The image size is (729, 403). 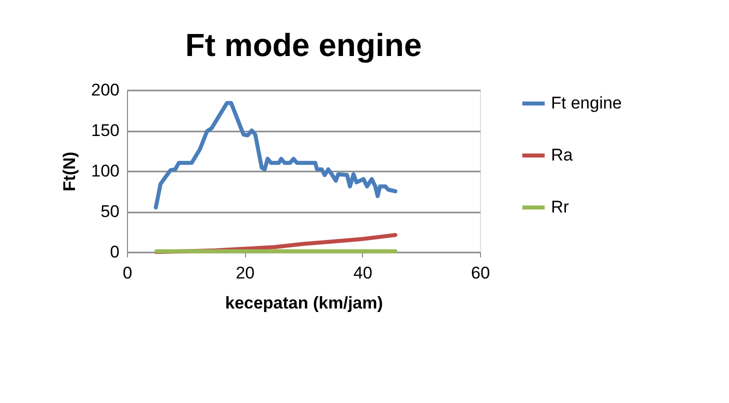 What do you see at coordinates (276, 155) in the screenshot?
I see `line-series` at bounding box center [276, 155].